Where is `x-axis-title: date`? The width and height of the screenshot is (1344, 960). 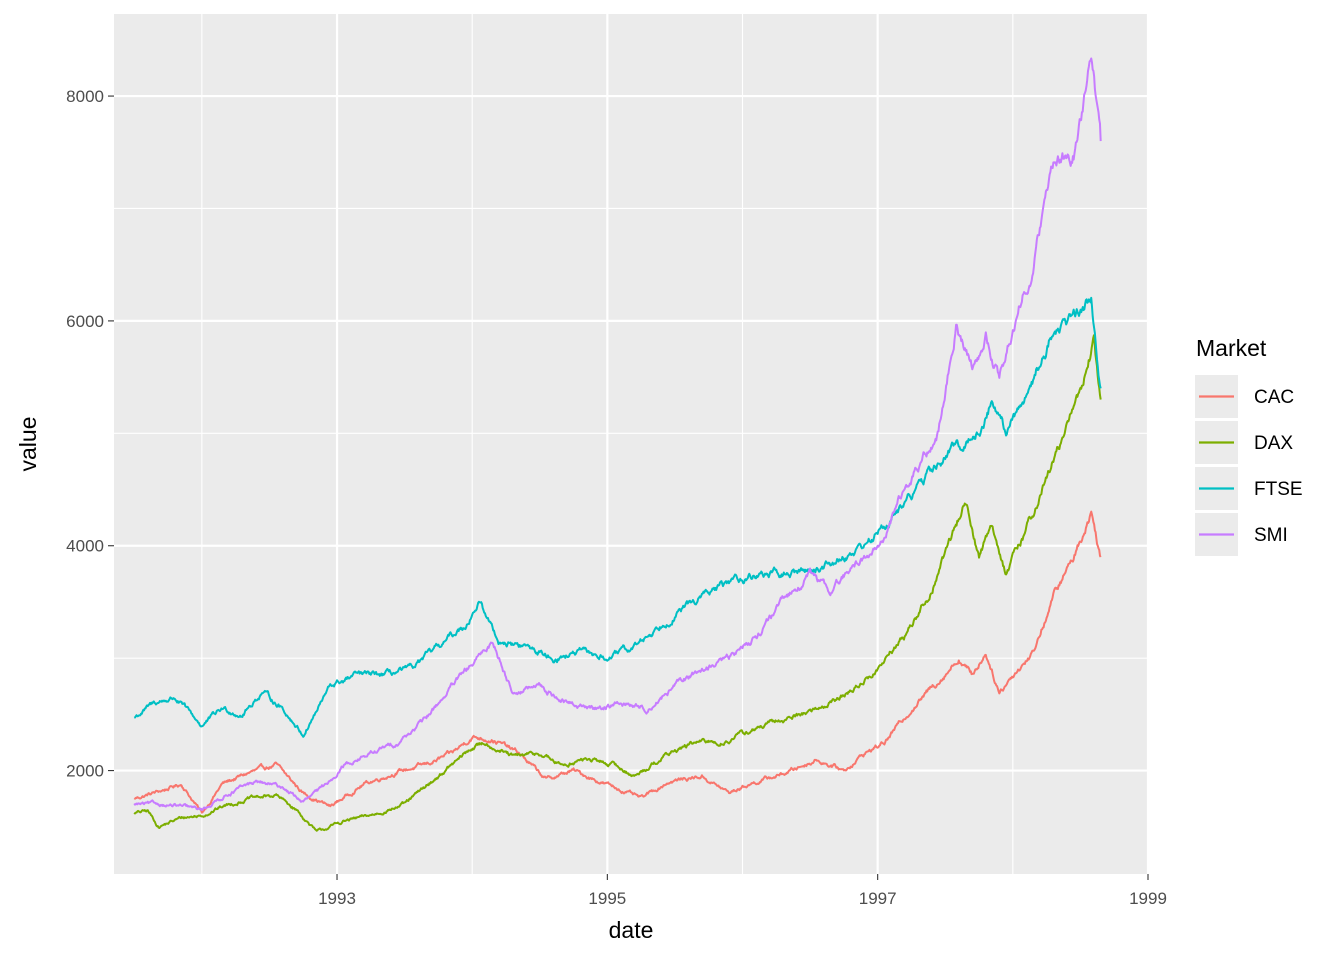 x-axis-title: date is located at coordinates (631, 930).